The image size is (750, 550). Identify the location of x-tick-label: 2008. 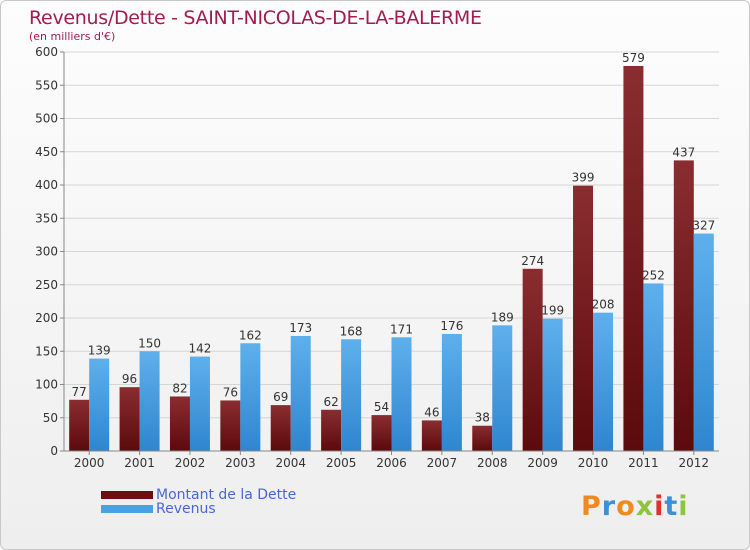
(492, 463).